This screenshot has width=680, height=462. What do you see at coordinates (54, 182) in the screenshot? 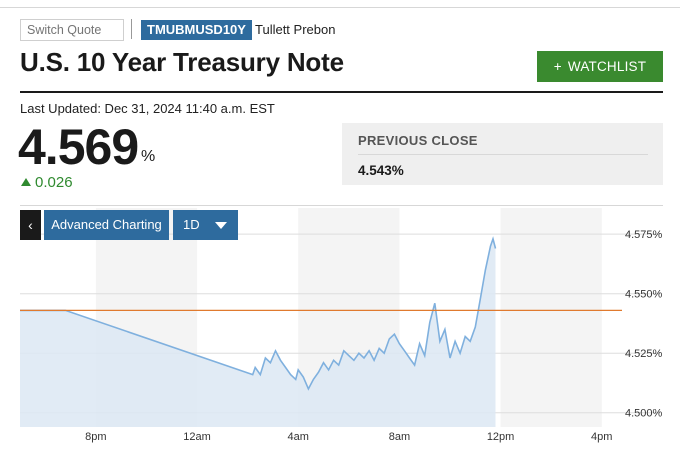
I see `change-value: 0.026` at bounding box center [54, 182].